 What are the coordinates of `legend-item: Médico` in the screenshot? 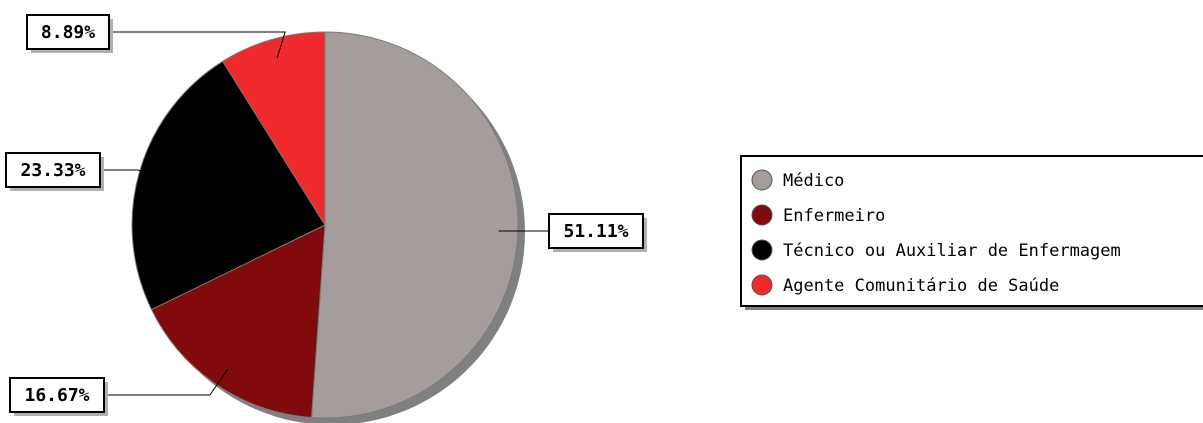 It's located at (797, 180).